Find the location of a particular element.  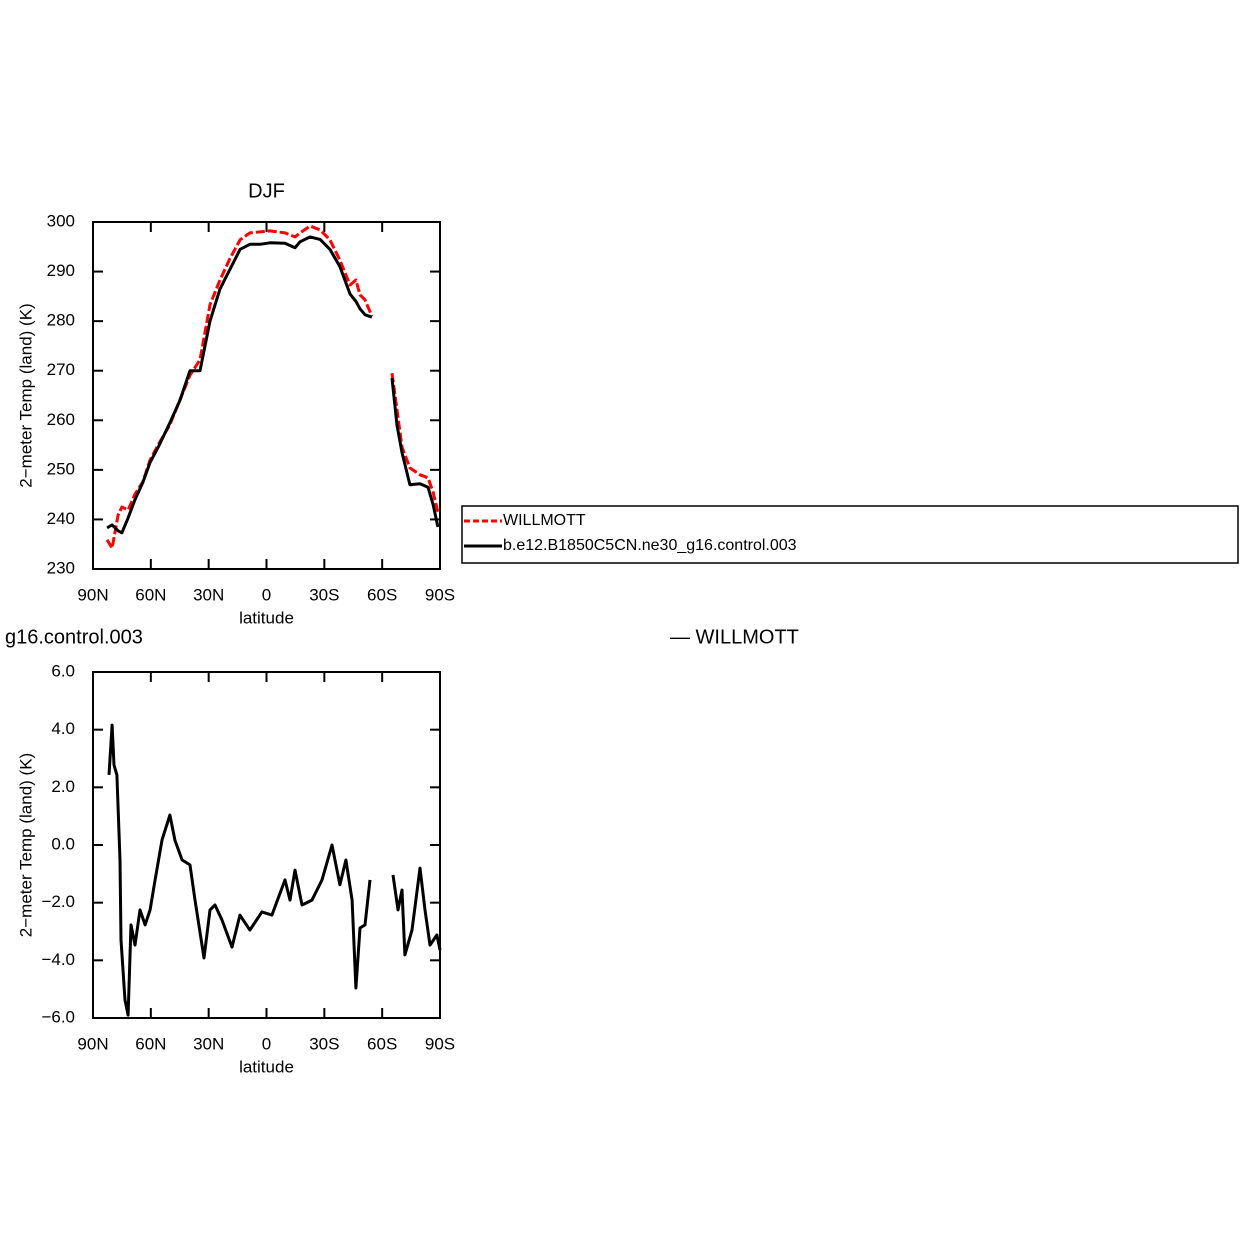

legend-label: WILLMOTT is located at coordinates (544, 520).